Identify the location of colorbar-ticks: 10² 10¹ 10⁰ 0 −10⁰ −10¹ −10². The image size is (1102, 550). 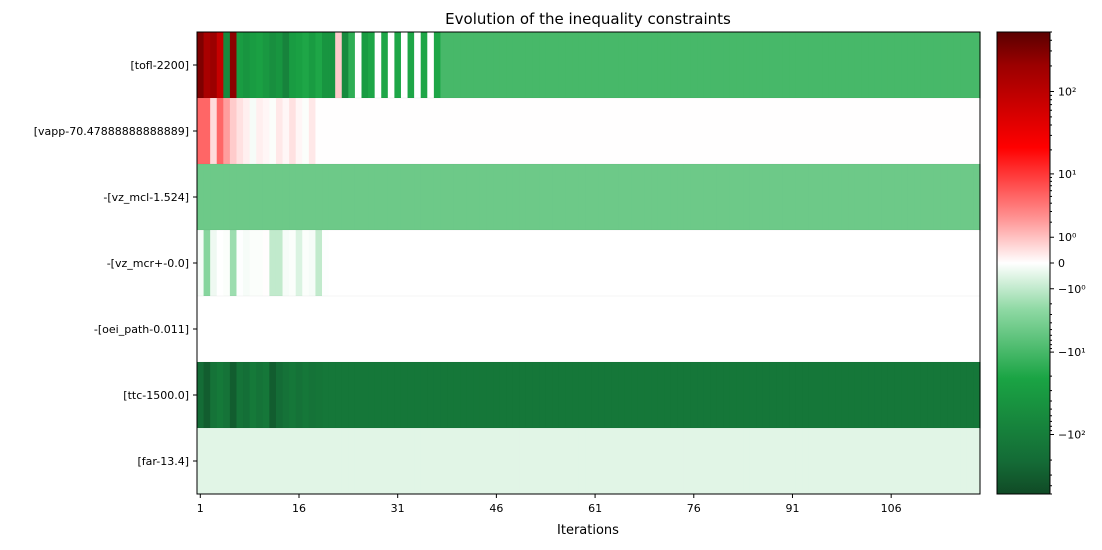
(1068, 263).